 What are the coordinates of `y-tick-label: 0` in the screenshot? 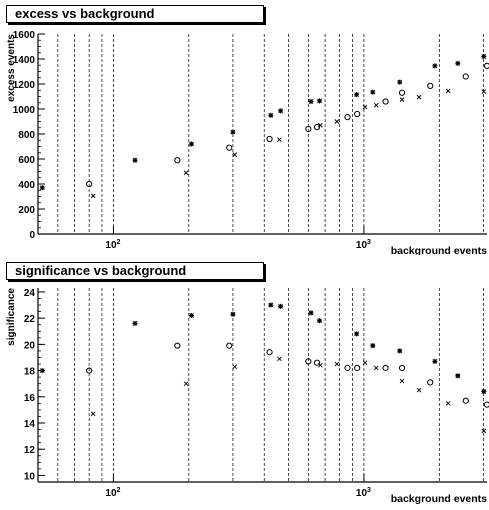 It's located at (32, 235).